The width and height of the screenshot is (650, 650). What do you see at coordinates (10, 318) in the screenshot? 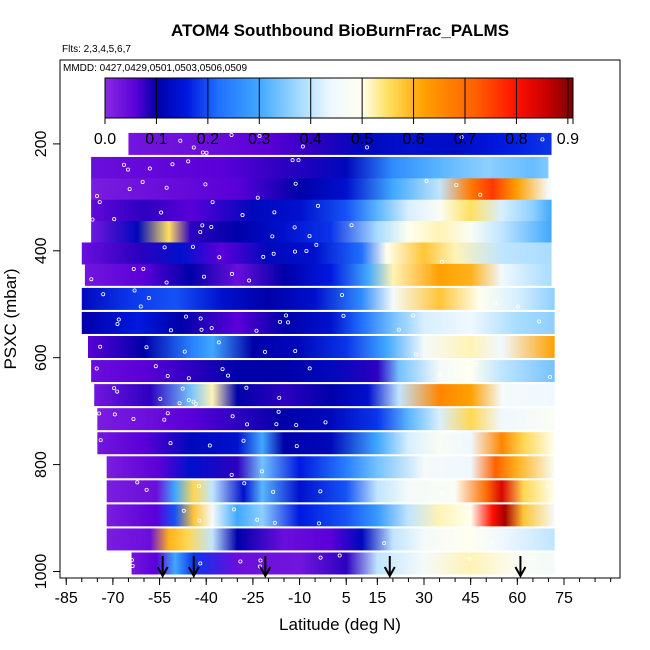
I see `y-axis-label: PSXC (mbar)` at bounding box center [10, 318].